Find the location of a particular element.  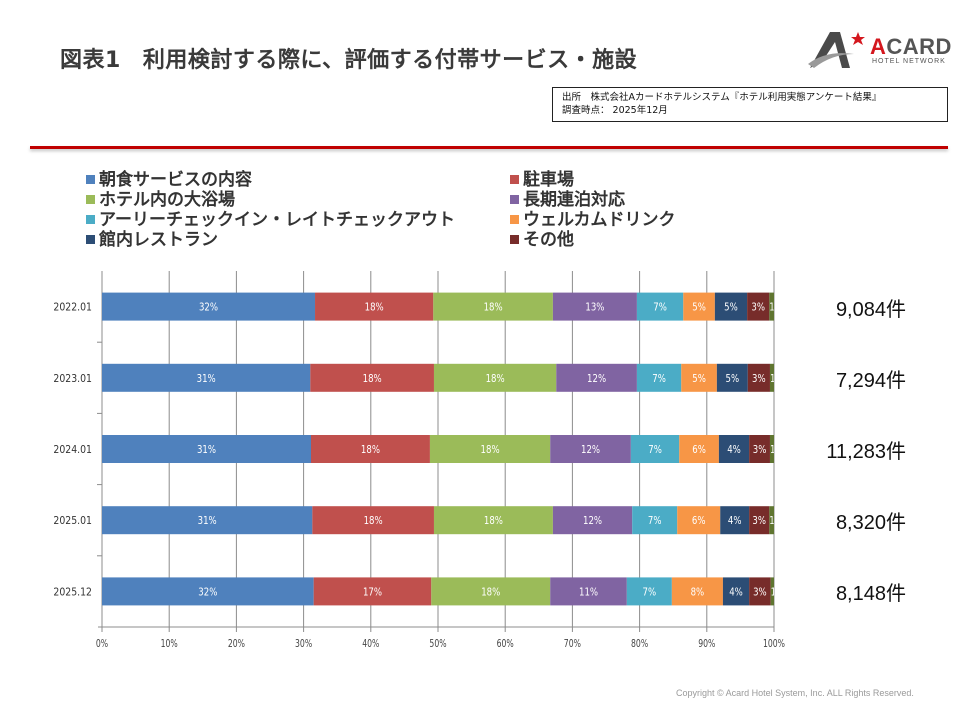

x-tick-label: 20% is located at coordinates (236, 644).